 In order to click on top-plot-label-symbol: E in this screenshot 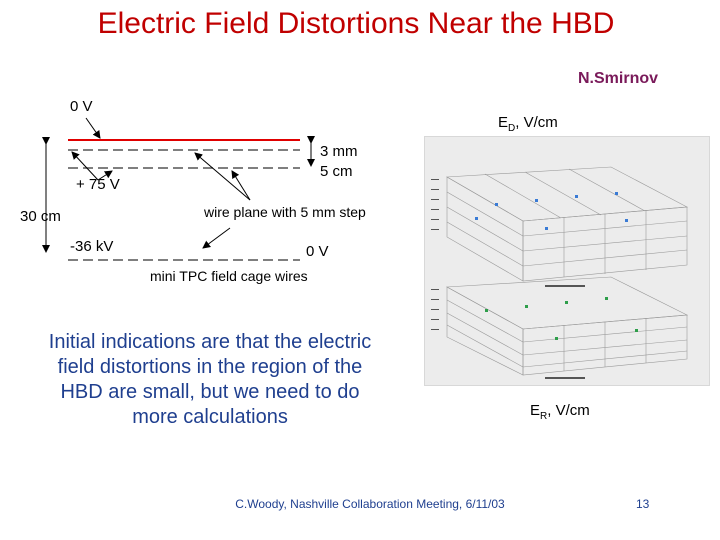, I will do `click(503, 122)`.